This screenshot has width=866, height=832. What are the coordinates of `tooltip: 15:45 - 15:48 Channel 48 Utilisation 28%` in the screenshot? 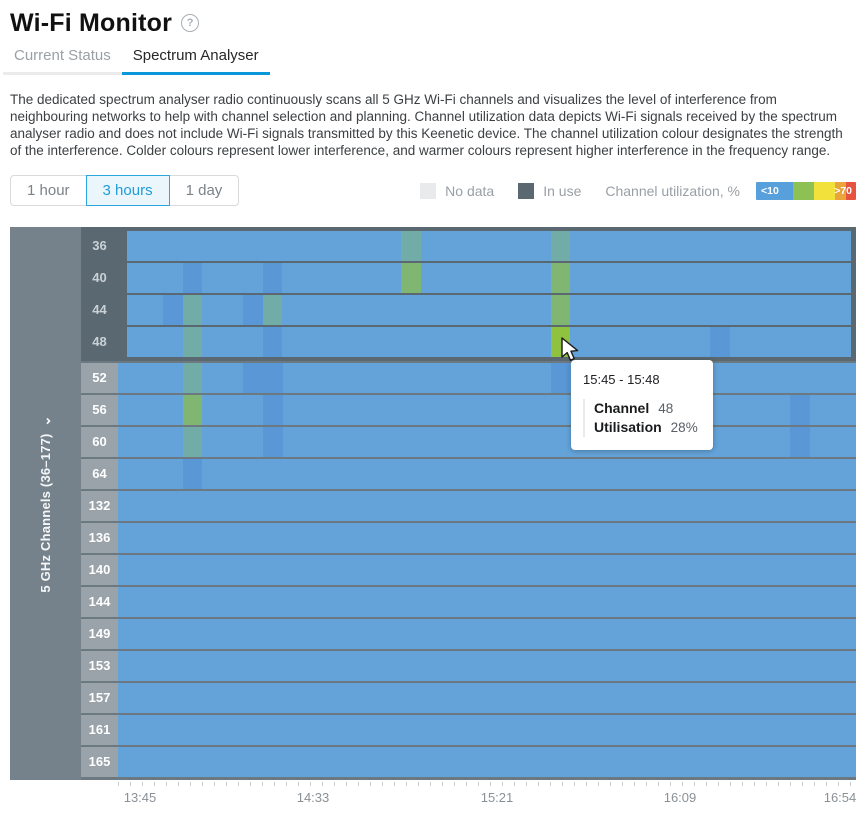 It's located at (642, 405).